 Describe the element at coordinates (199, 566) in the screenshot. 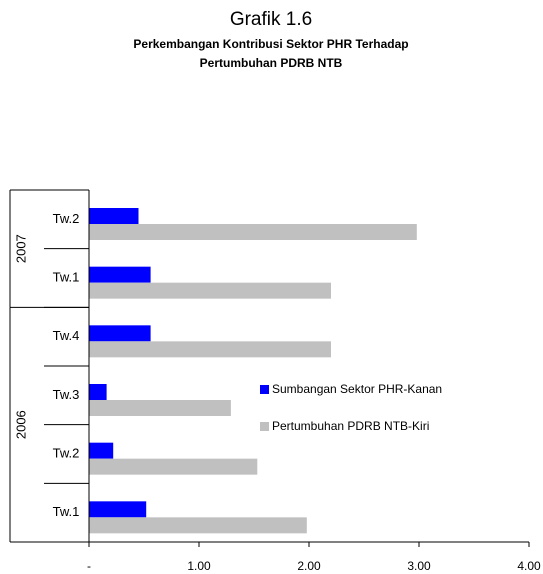

I see `x-tick-label: 1.00` at that location.